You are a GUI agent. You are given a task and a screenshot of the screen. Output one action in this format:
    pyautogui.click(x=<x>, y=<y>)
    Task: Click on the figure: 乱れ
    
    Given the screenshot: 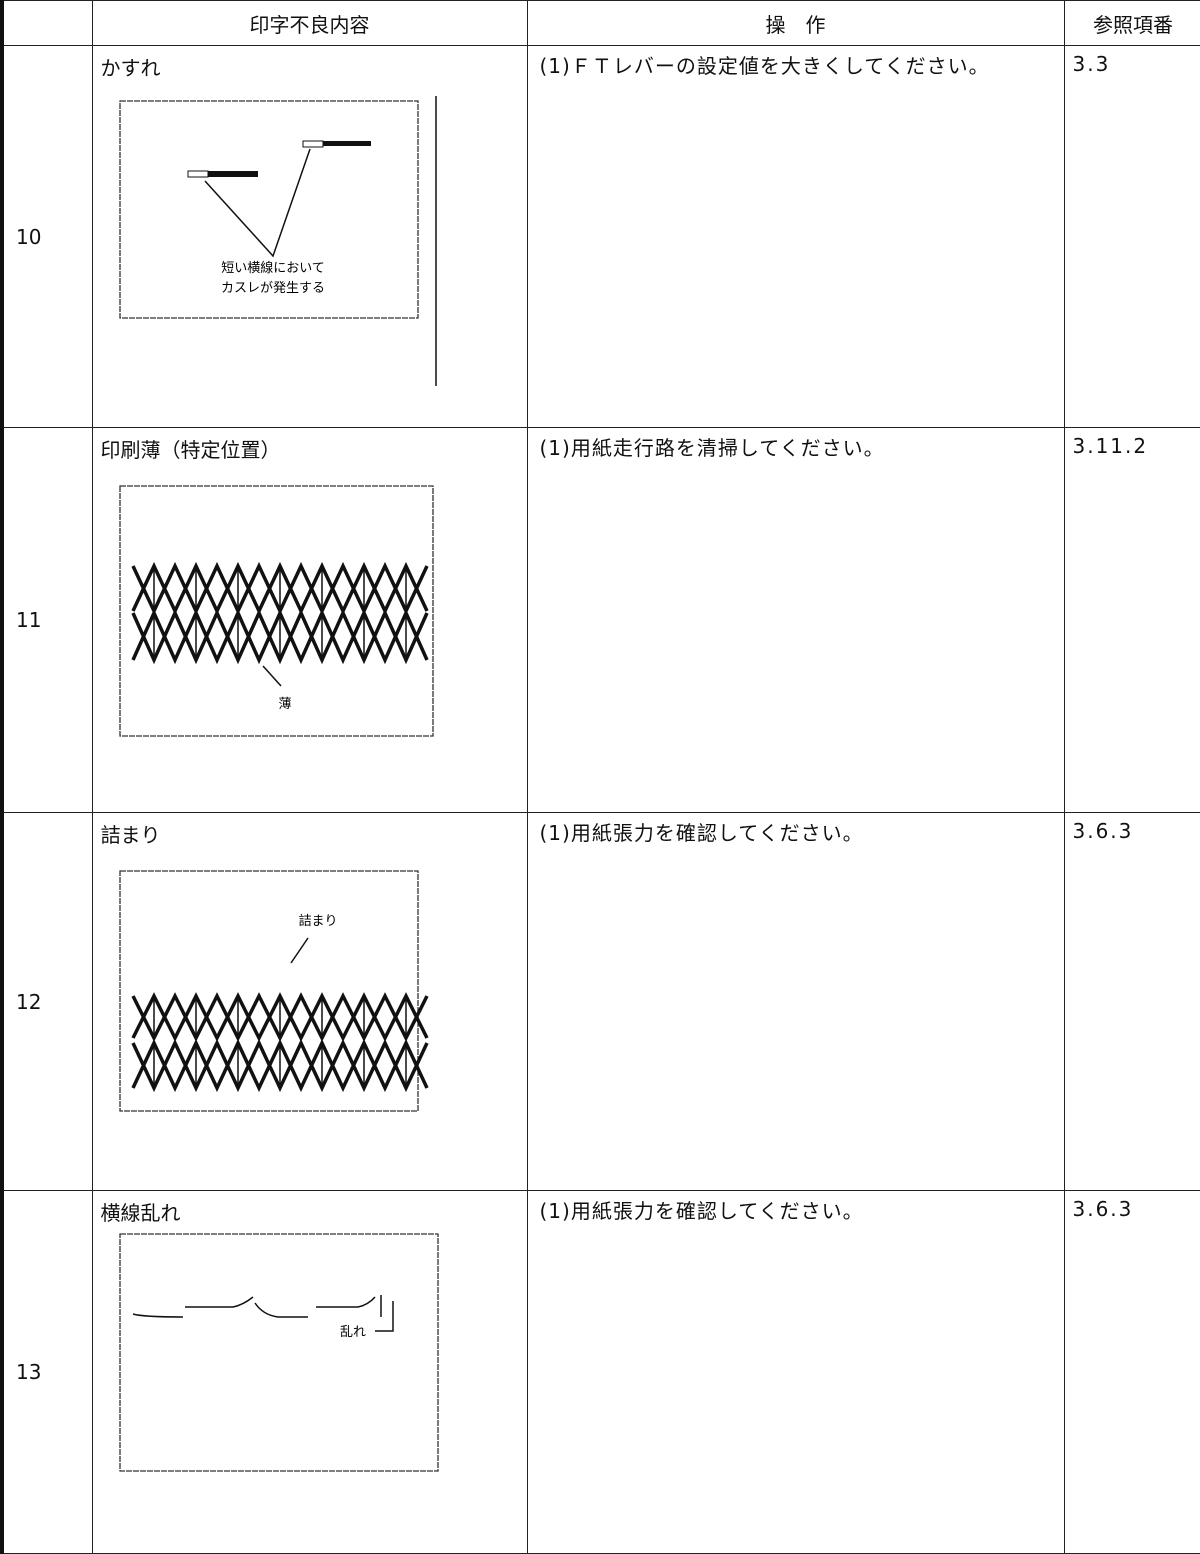 What is the action you would take?
    pyautogui.click(x=278, y=1352)
    